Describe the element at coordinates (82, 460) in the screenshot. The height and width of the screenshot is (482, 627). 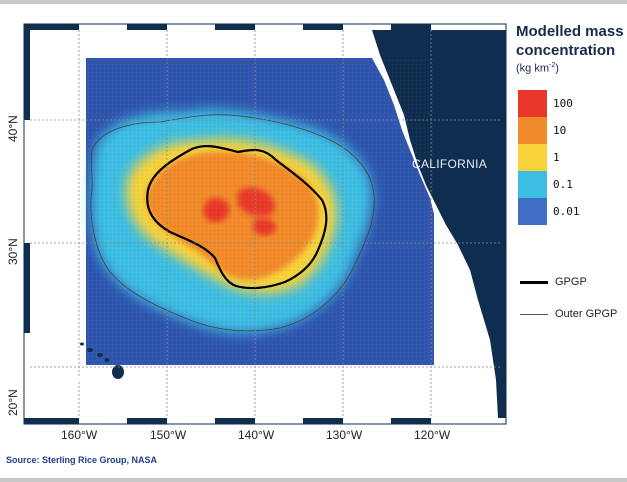
I see `source-credit: Source: Sterling Rice Group, NASA` at that location.